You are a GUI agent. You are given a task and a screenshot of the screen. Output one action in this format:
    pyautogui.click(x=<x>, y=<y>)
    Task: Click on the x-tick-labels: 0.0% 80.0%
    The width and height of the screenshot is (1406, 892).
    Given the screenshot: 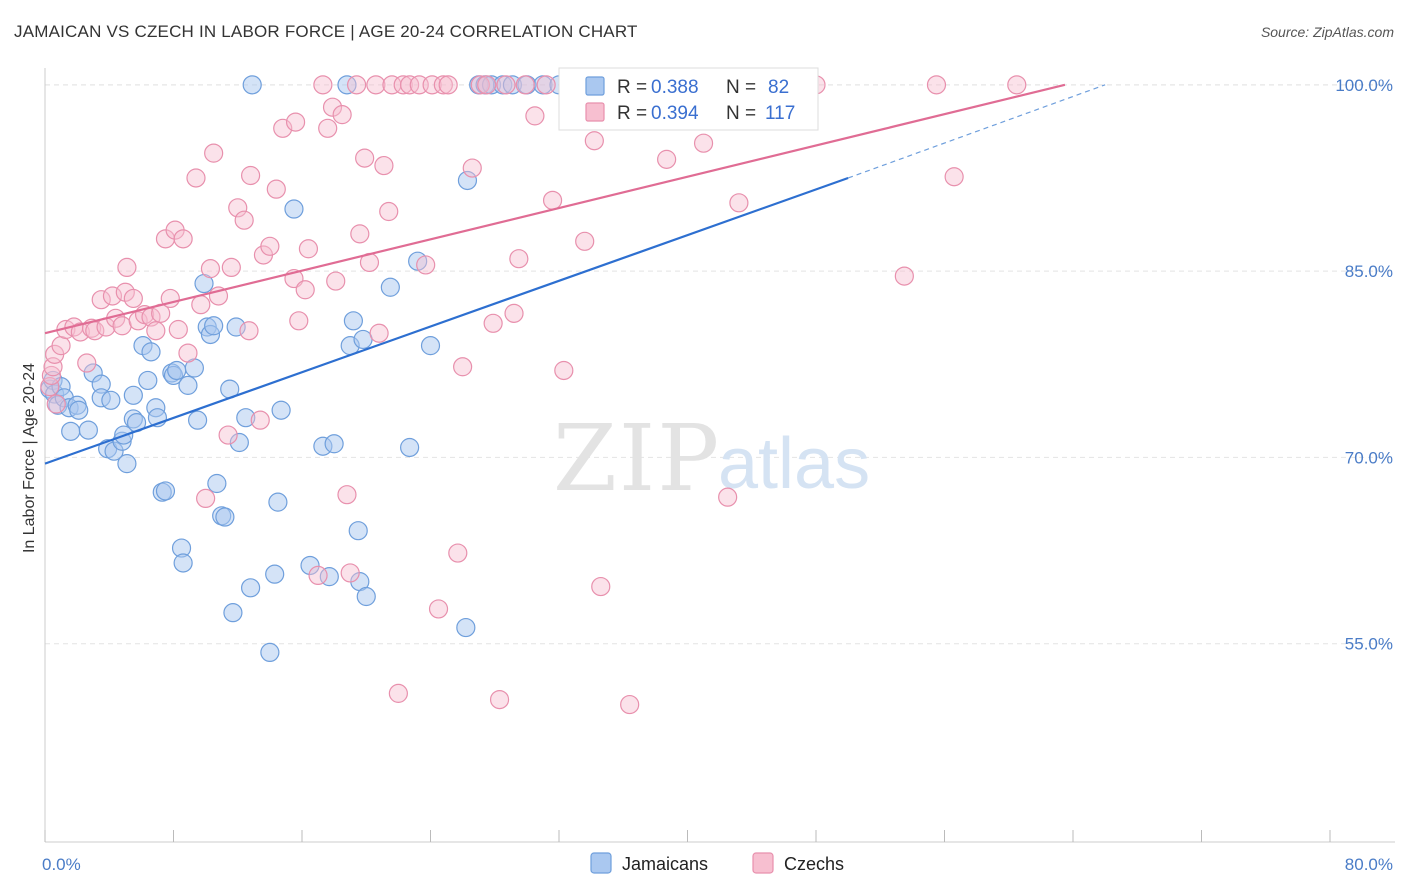 What is the action you would take?
    pyautogui.click(x=717, y=864)
    